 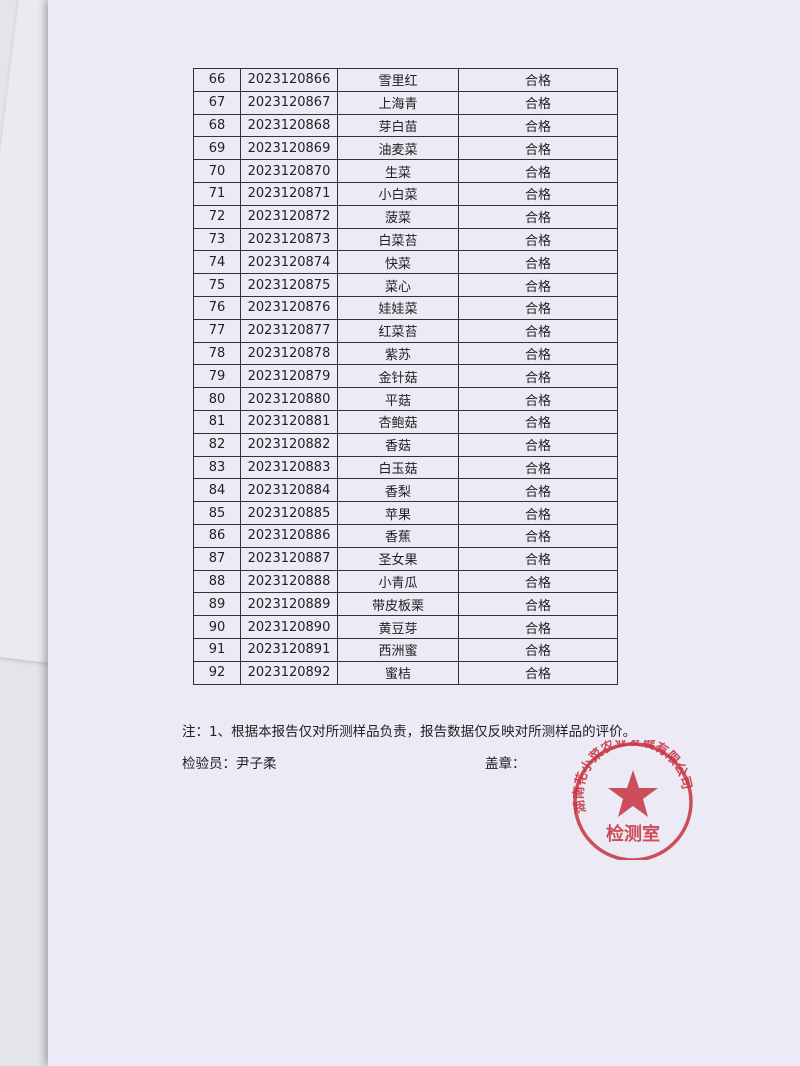 What do you see at coordinates (405, 330) in the screenshot?
I see `table-row: 77 2023120877 红菜苔 合格` at bounding box center [405, 330].